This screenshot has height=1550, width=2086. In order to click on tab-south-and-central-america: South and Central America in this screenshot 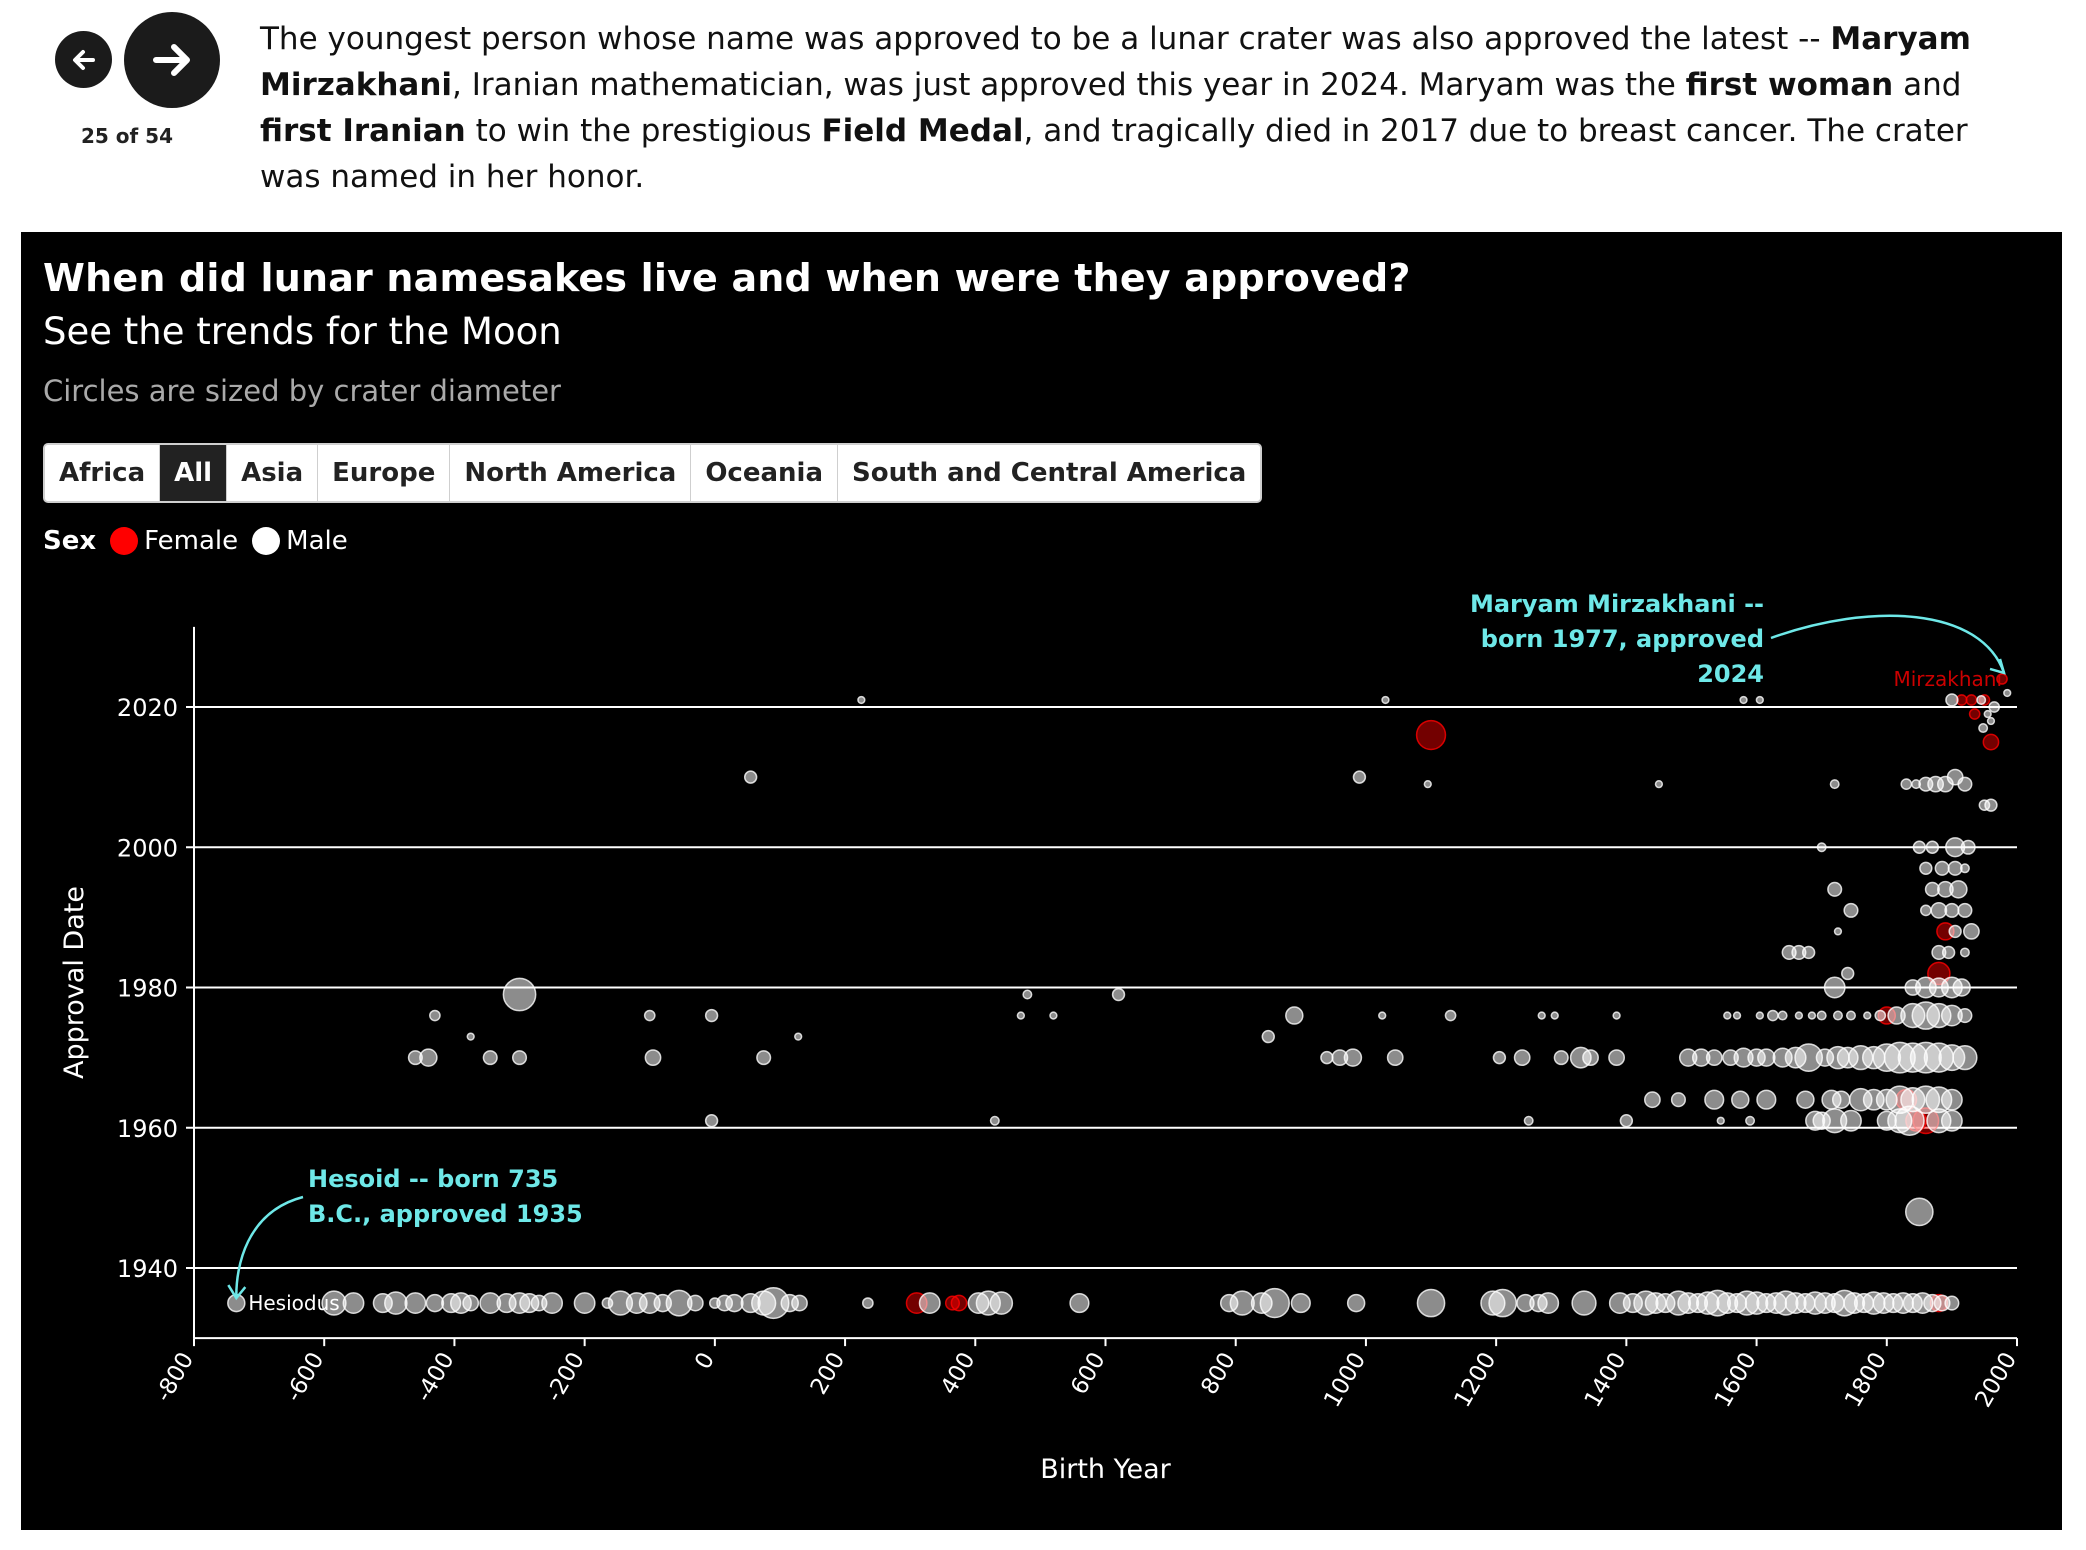, I will do `click(1049, 473)`.